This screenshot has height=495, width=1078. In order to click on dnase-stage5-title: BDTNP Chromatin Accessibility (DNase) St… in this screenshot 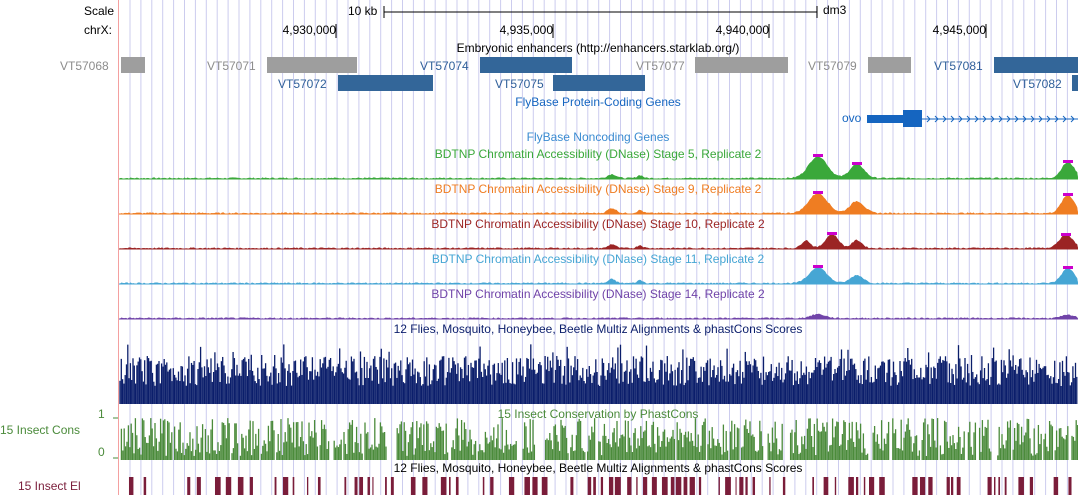, I will do `click(598, 154)`.